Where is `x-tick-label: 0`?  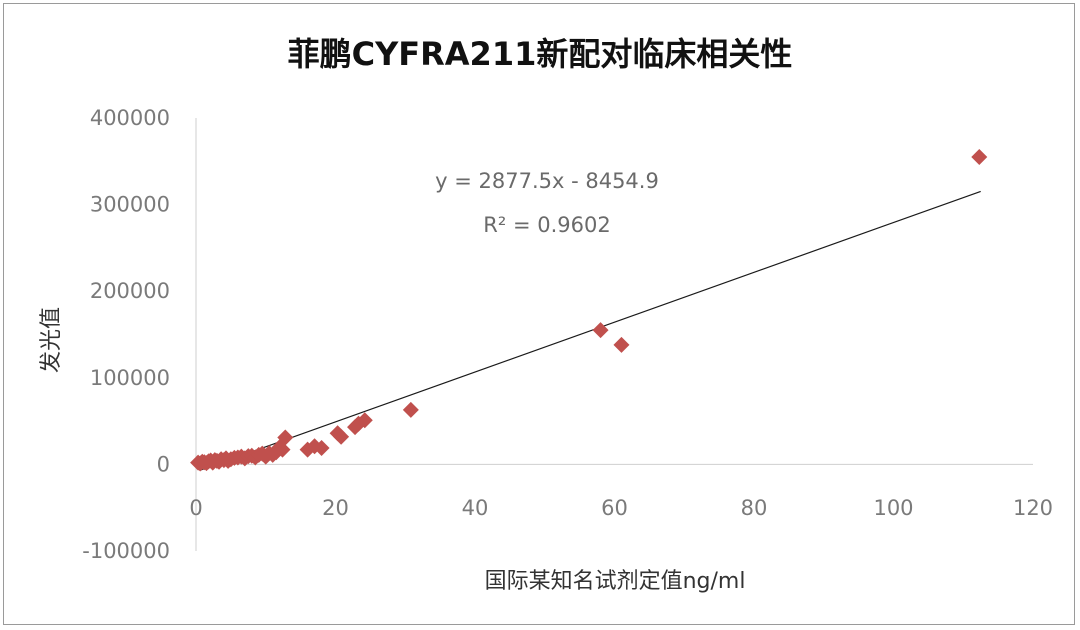 x-tick-label: 0 is located at coordinates (195, 508).